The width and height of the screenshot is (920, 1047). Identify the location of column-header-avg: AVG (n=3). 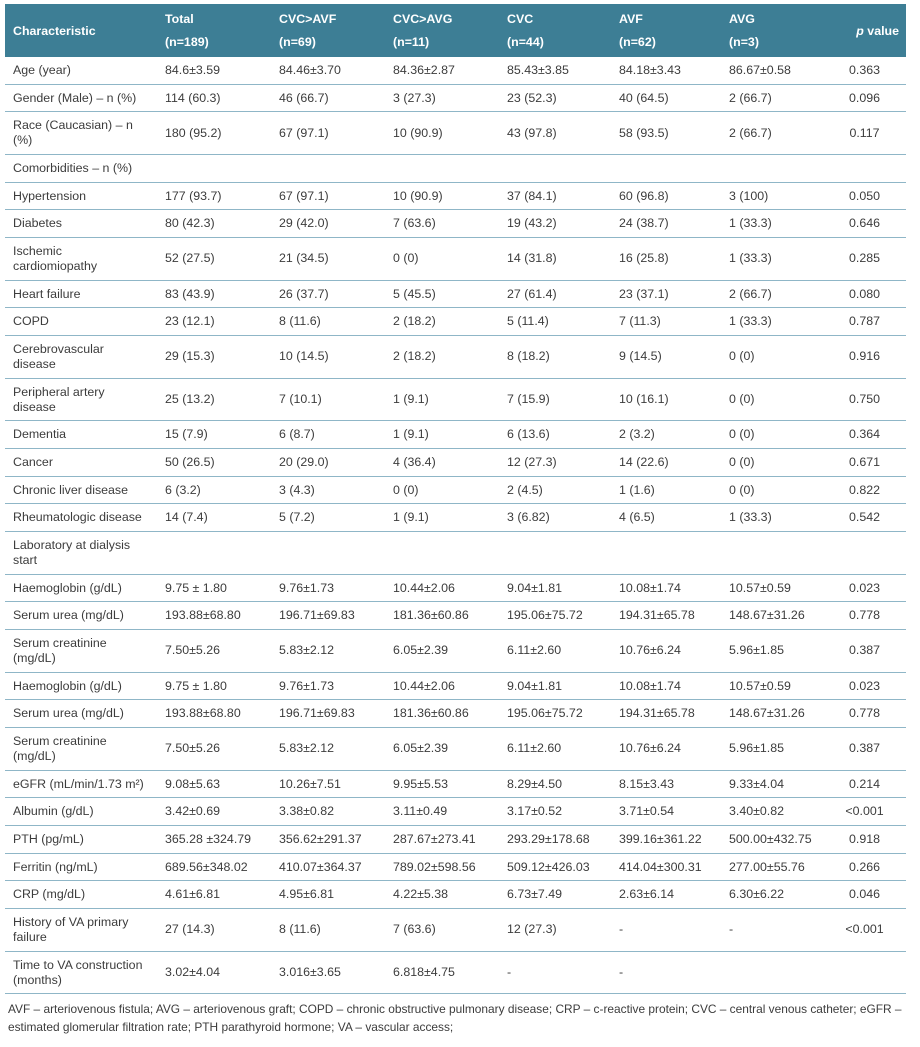
(776, 30).